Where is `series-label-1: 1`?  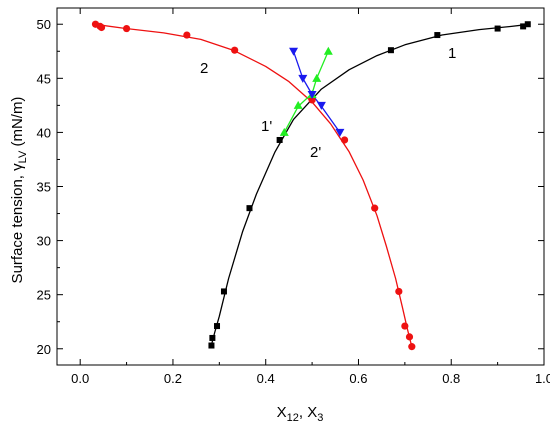 series-label-1: 1 is located at coordinates (452, 53).